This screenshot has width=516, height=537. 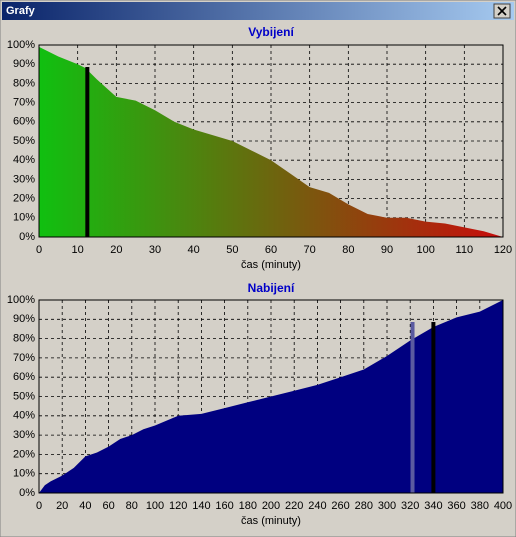 What do you see at coordinates (258, 11) in the screenshot?
I see `title-bar` at bounding box center [258, 11].